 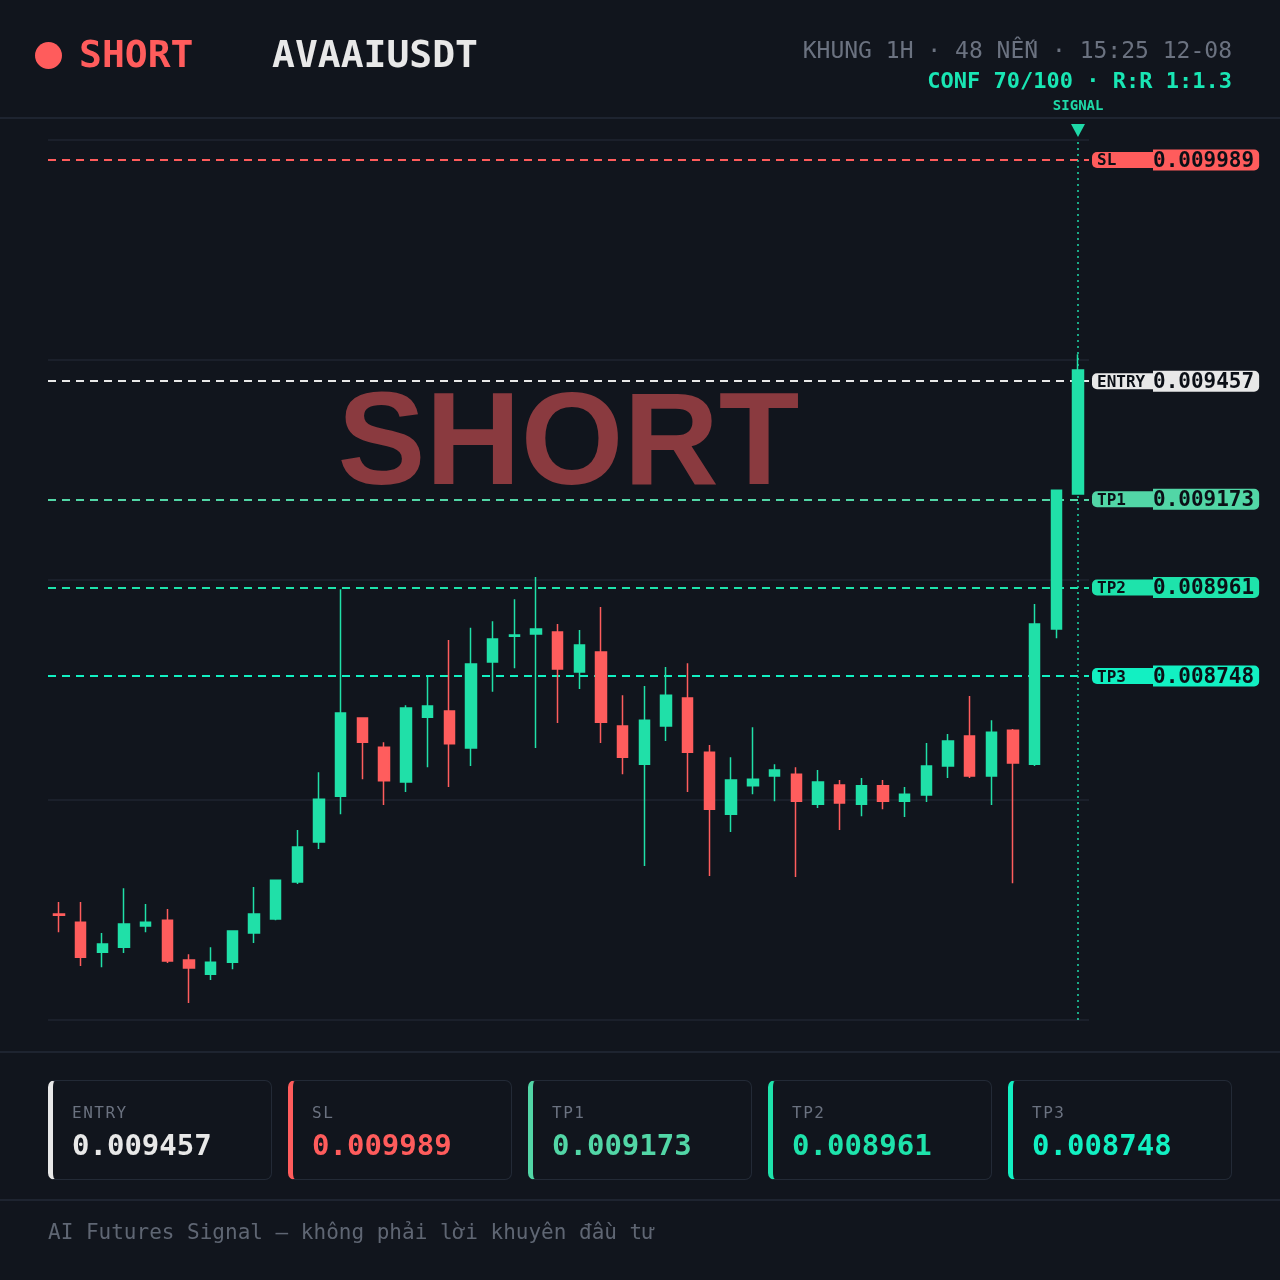 What do you see at coordinates (323, 1112) in the screenshot?
I see `text: SL` at bounding box center [323, 1112].